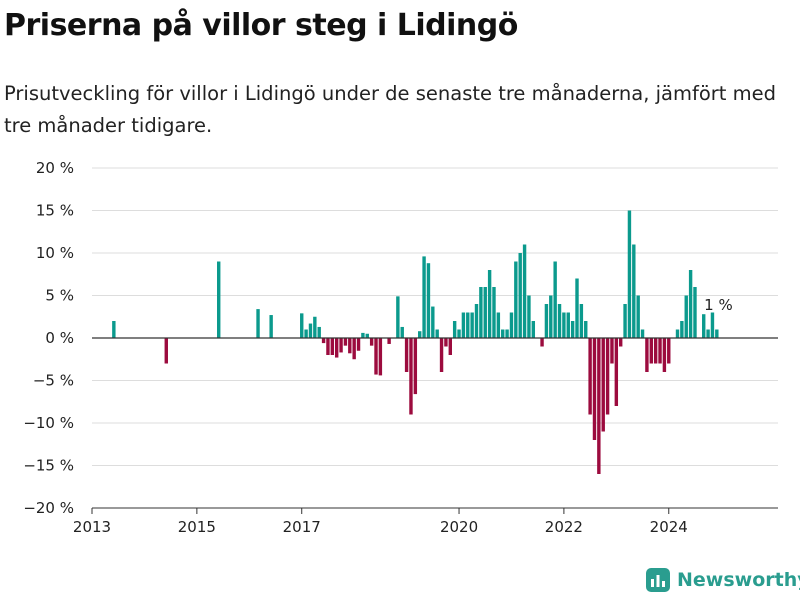 The image size is (800, 600). Describe the element at coordinates (55, 168) in the screenshot. I see `y-tick-label: 20 %` at that location.